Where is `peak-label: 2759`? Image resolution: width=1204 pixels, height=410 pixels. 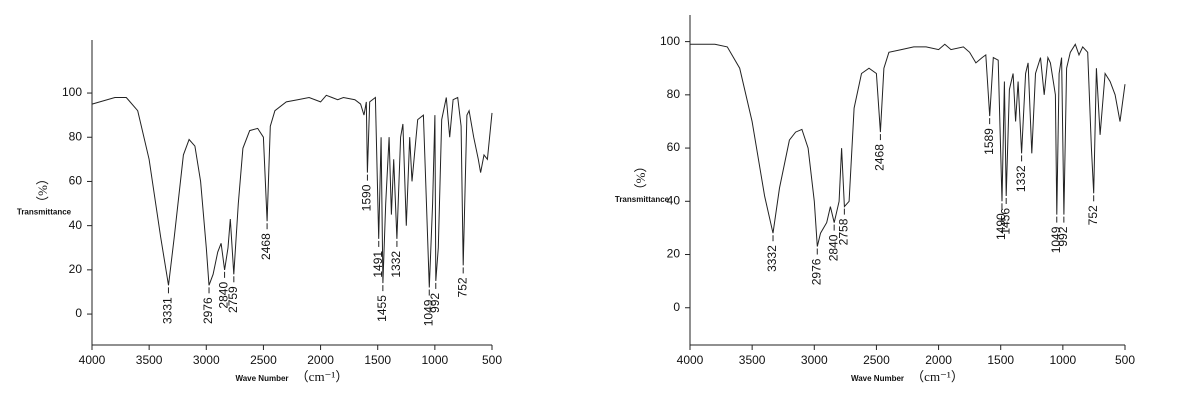
peak-label: 2759 is located at coordinates (233, 299).